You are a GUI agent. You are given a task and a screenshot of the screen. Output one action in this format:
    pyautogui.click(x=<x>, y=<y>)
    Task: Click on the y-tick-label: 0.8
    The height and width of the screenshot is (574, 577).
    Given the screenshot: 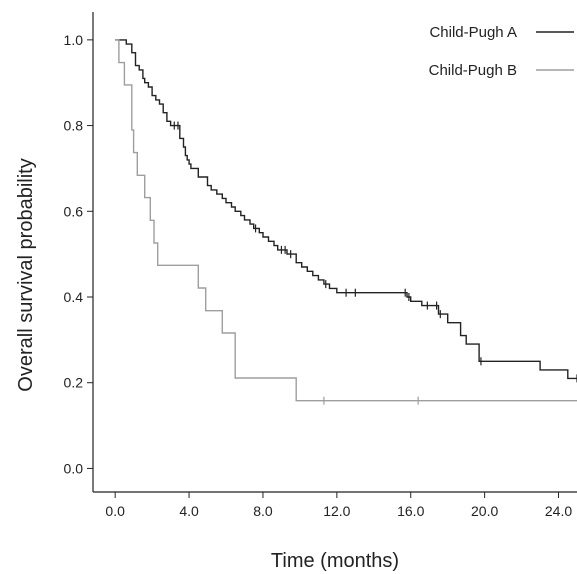 What is the action you would take?
    pyautogui.click(x=74, y=126)
    